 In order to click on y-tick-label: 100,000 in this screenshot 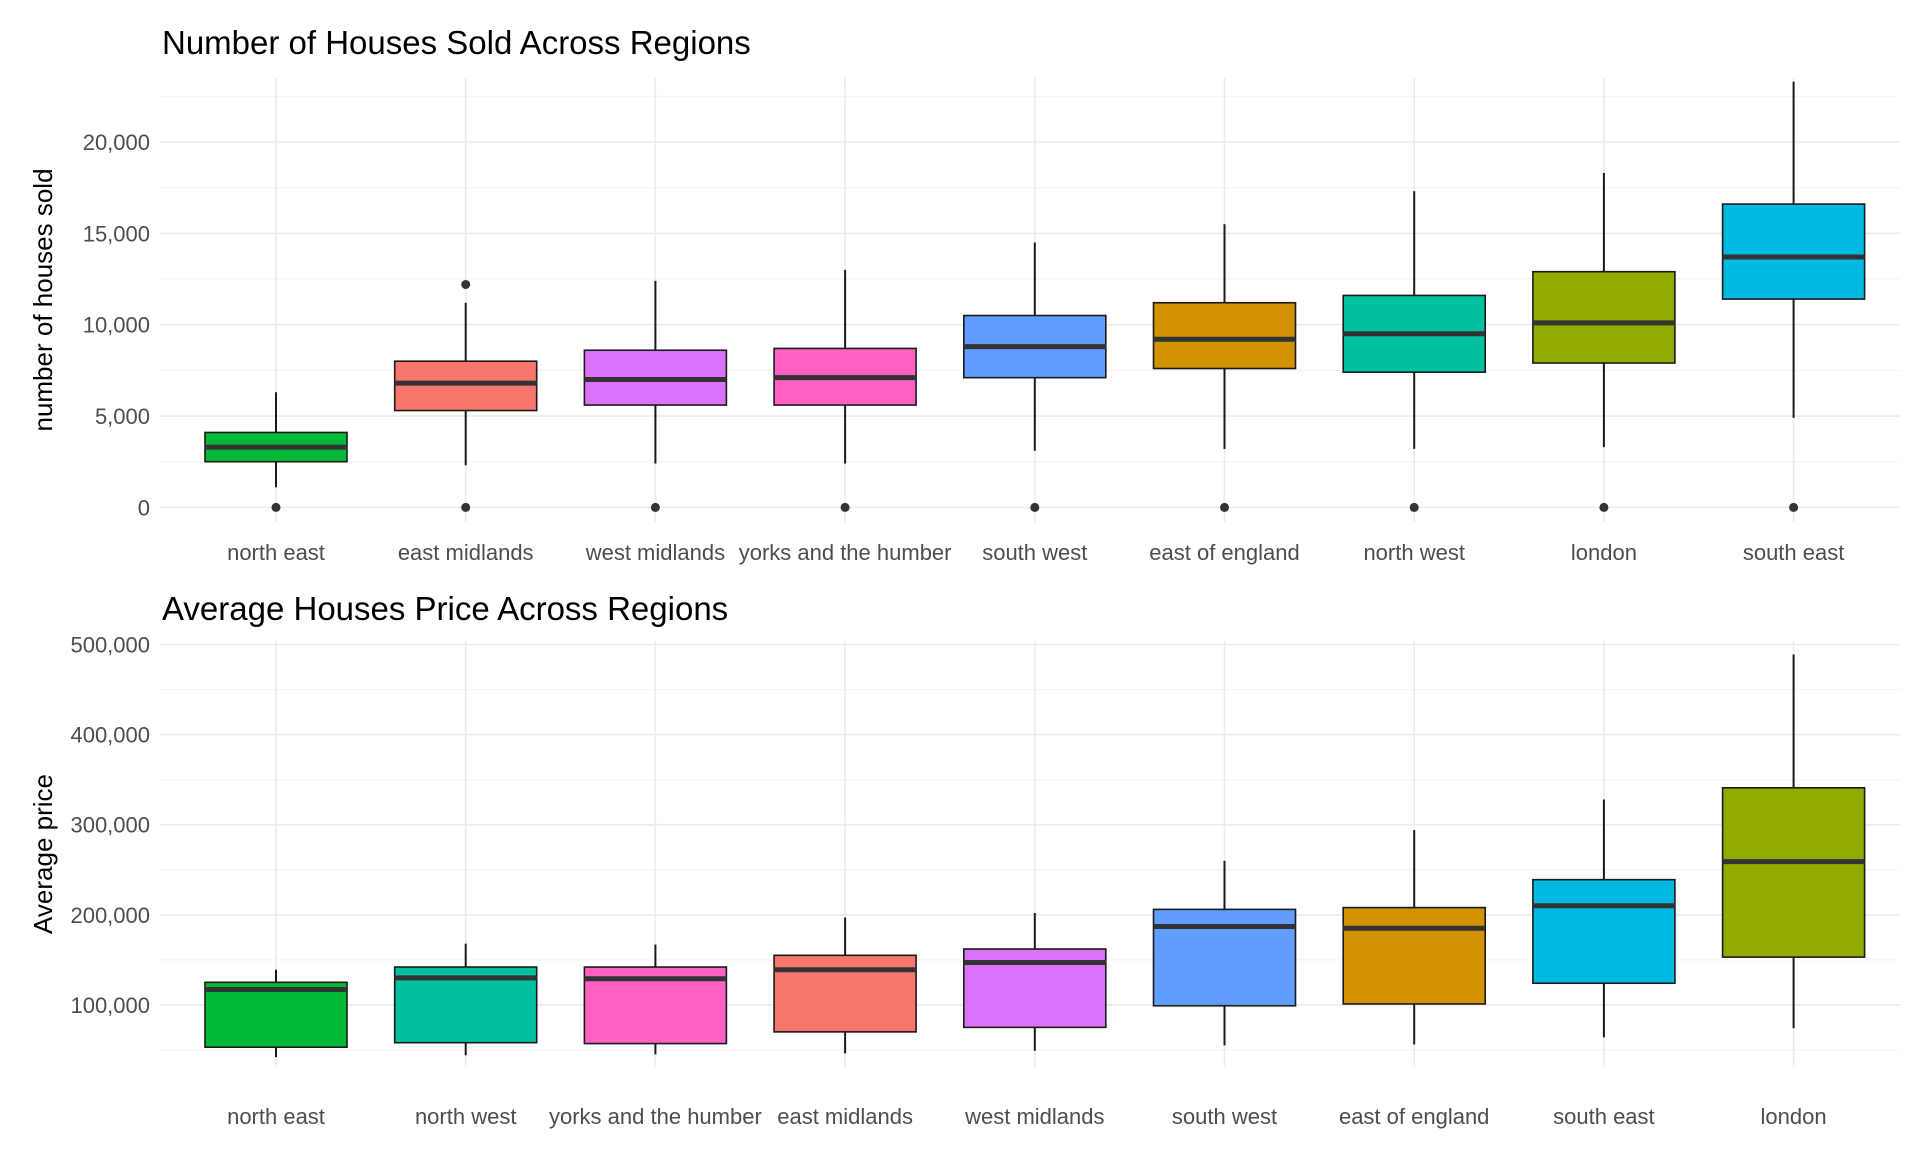, I will do `click(110, 1005)`.